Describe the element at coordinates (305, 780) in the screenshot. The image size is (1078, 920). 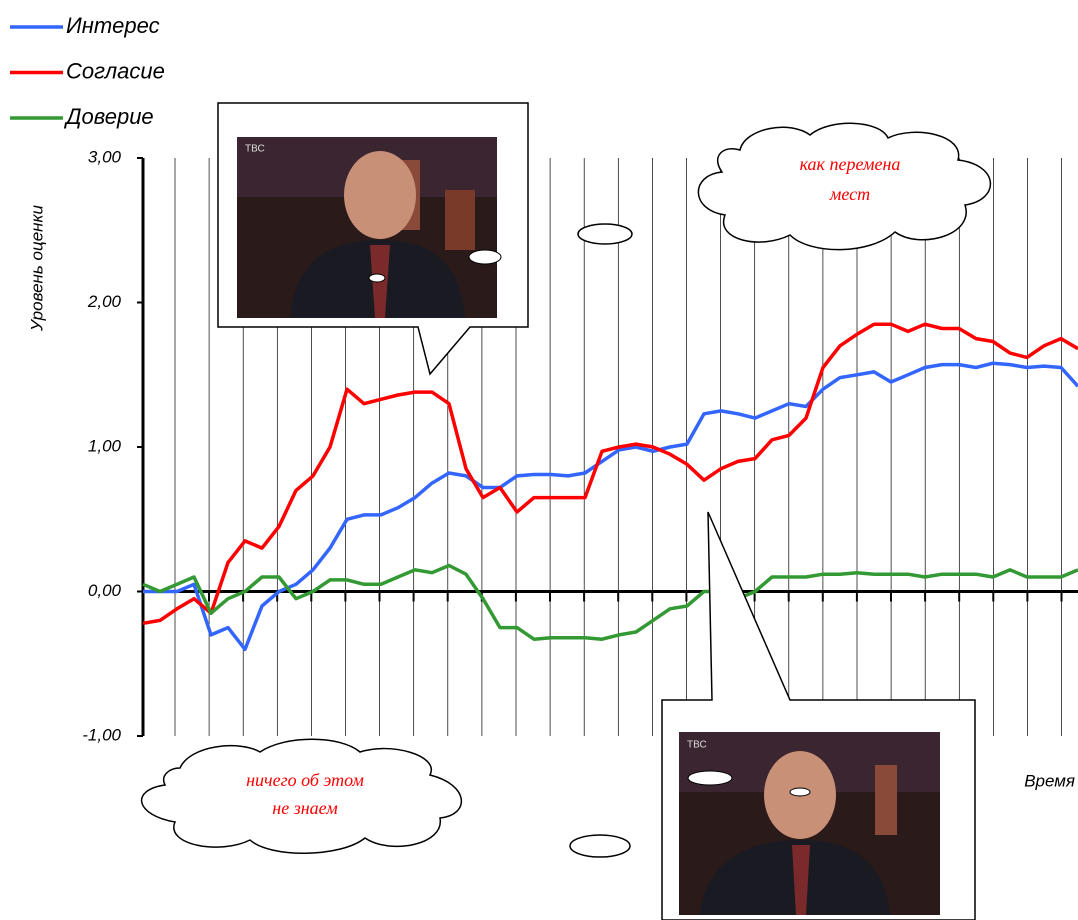
I see `annotation-line: ничего об этом` at that location.